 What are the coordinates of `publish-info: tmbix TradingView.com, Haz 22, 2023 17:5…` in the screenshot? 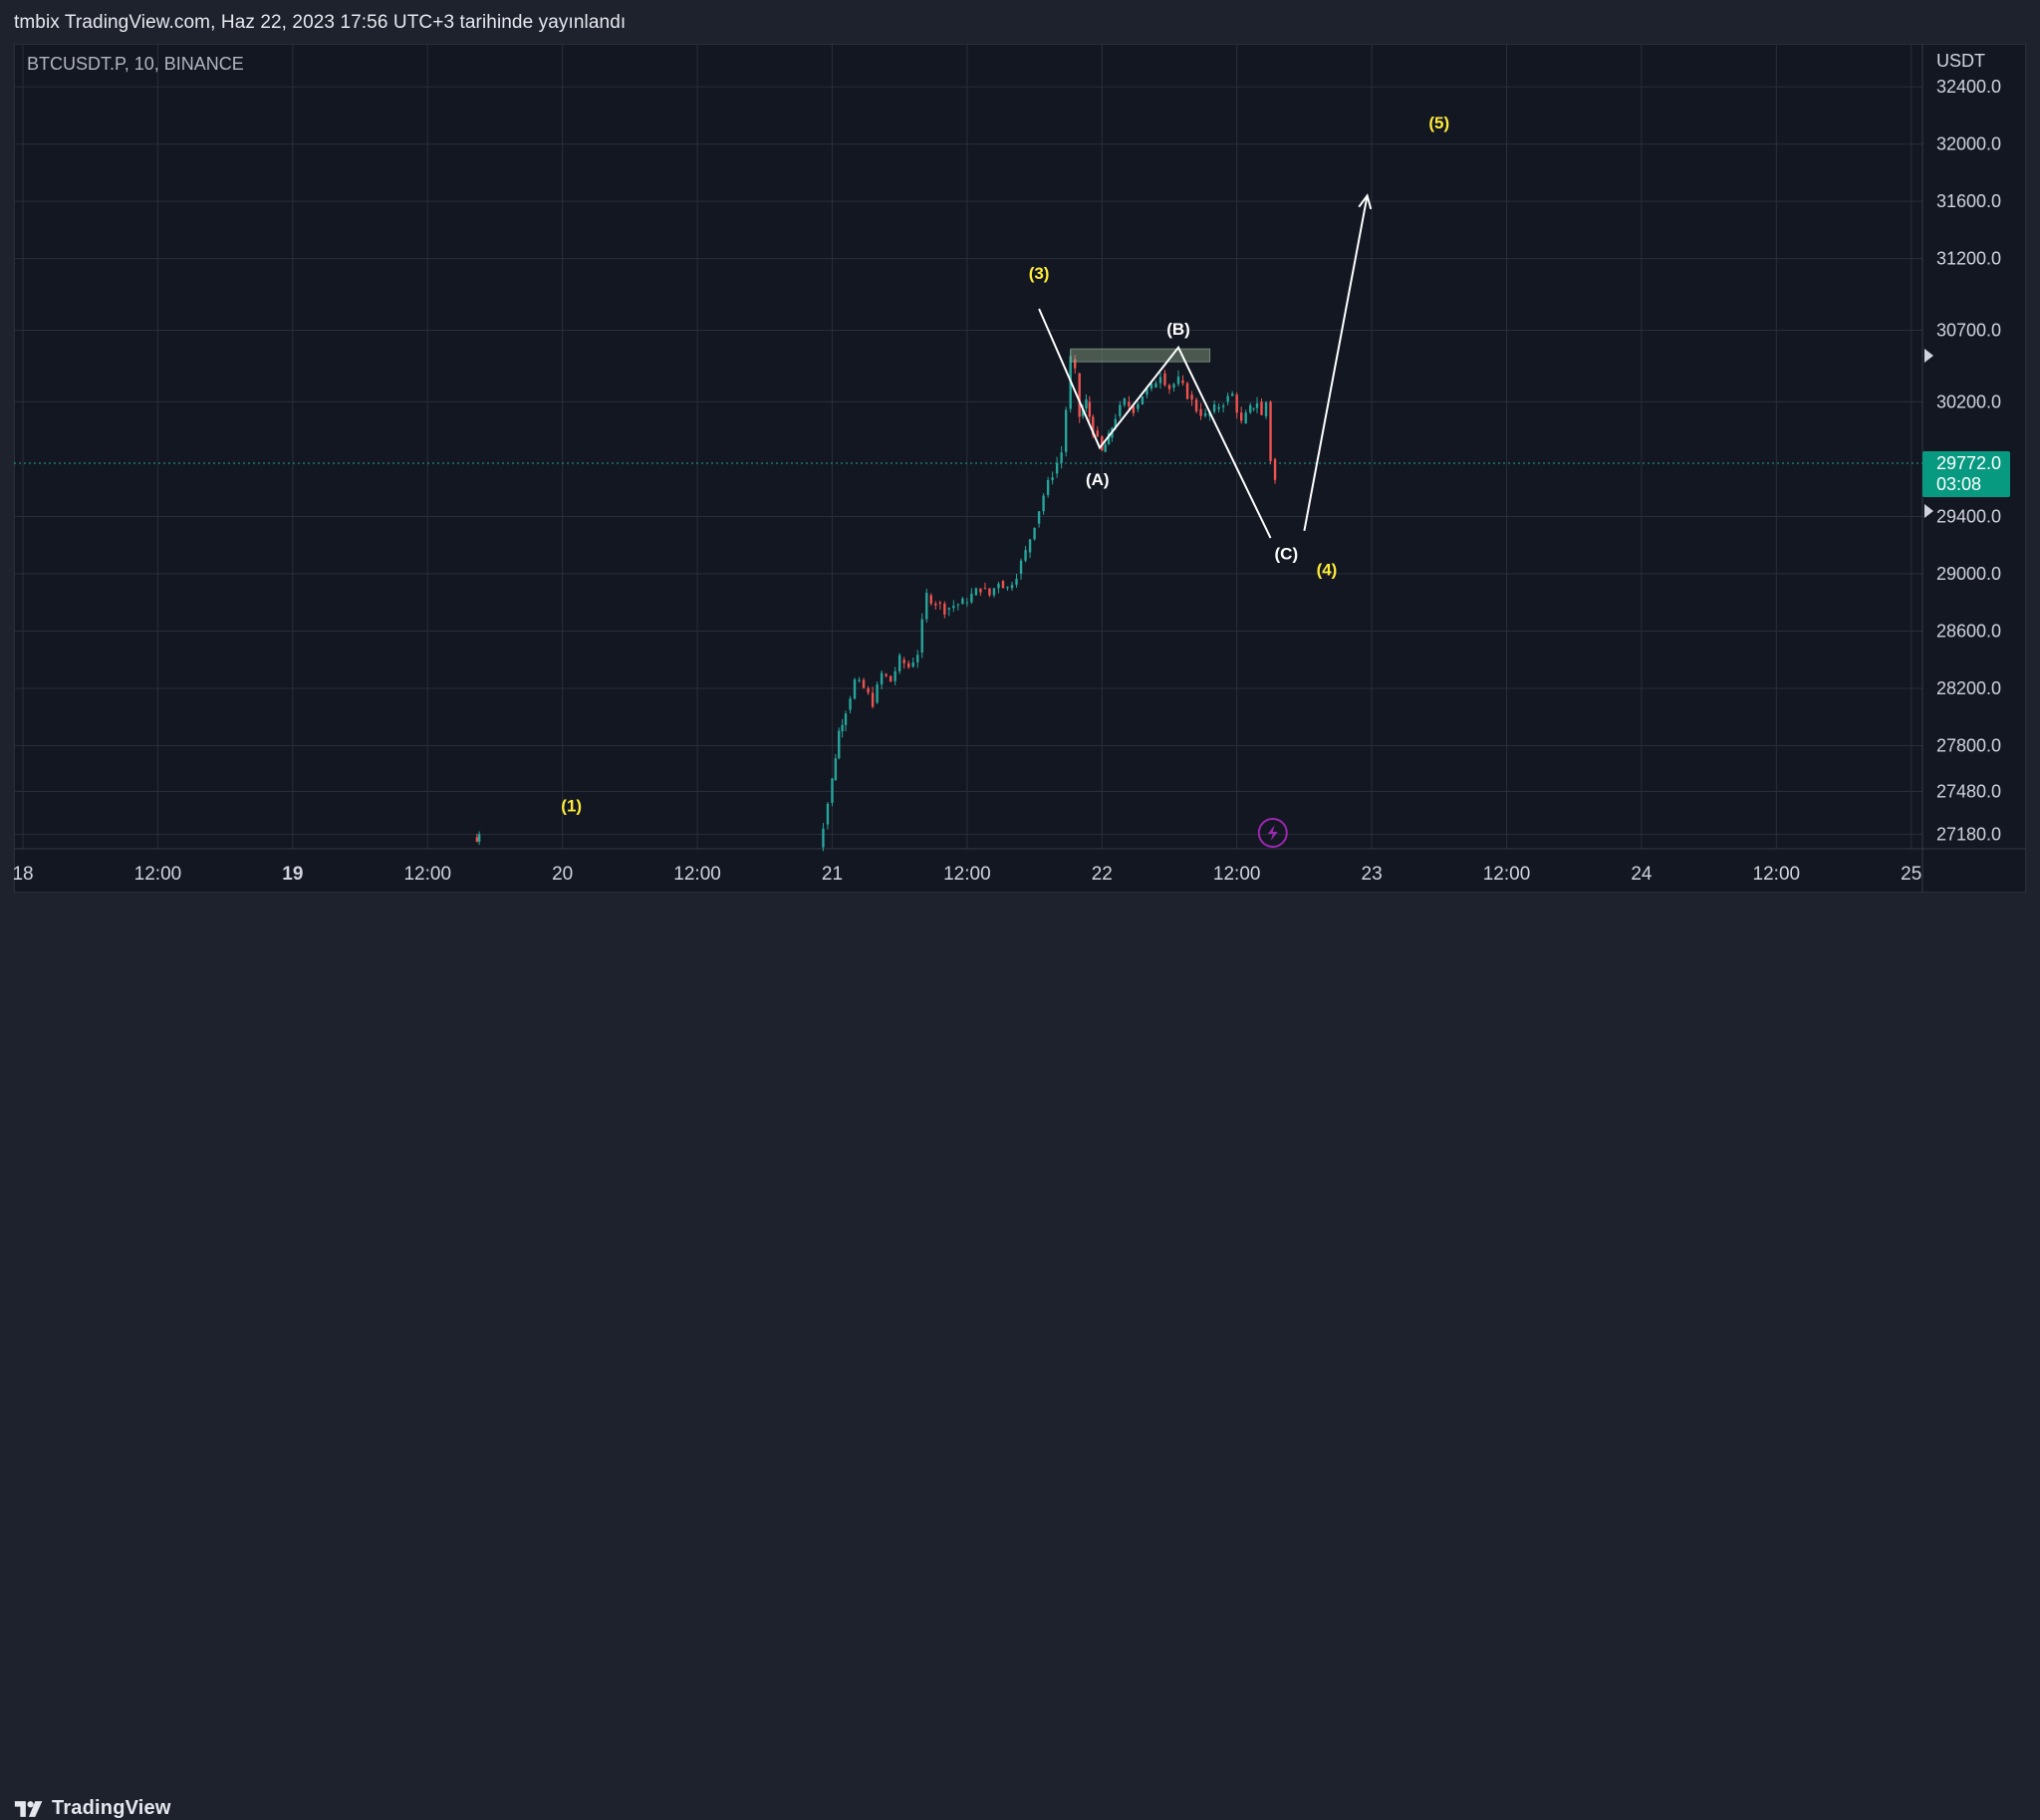 It's located at (320, 22).